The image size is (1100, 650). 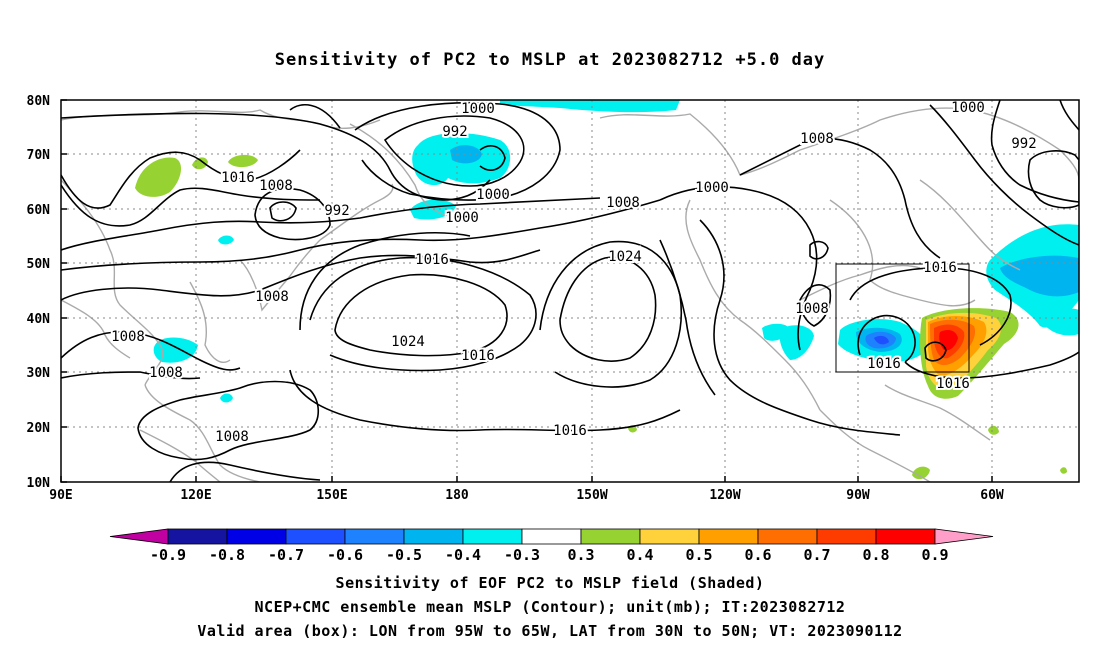 I want to click on lat-label: 80N, so click(x=39, y=101).